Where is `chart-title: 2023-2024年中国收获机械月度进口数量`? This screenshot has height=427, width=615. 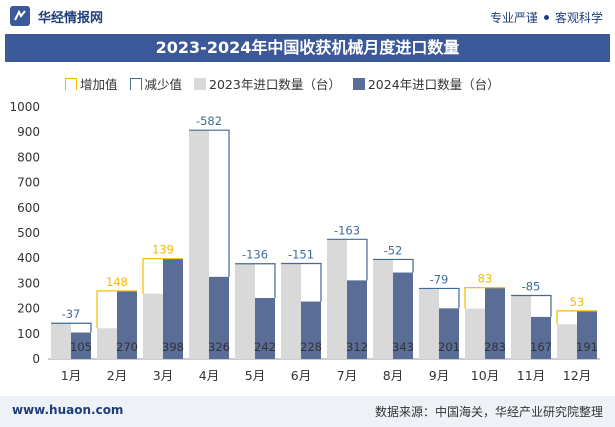
chart-title: 2023-2024年中国收获机械月度进口数量 is located at coordinates (307, 48).